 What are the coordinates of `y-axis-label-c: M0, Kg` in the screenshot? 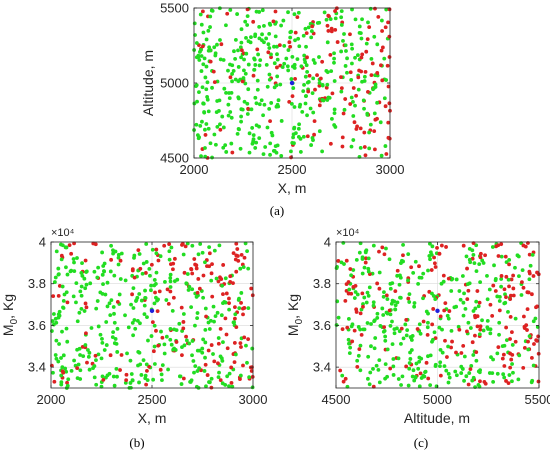 It's located at (295, 315).